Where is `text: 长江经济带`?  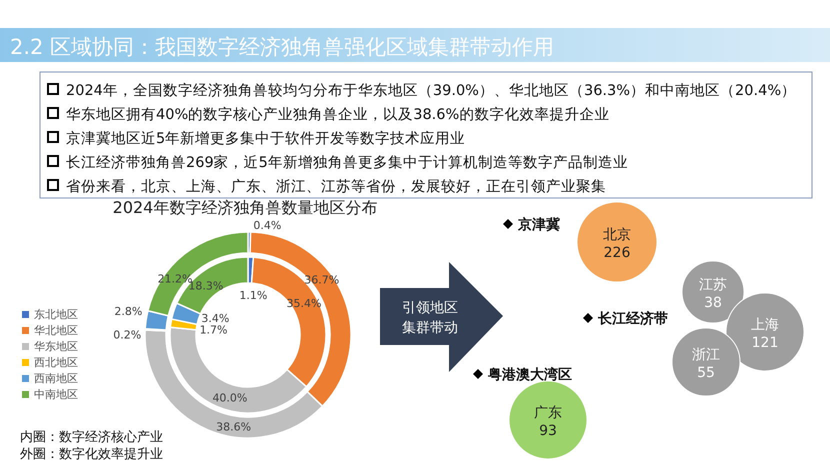
text: 长江经济带 is located at coordinates (632, 318).